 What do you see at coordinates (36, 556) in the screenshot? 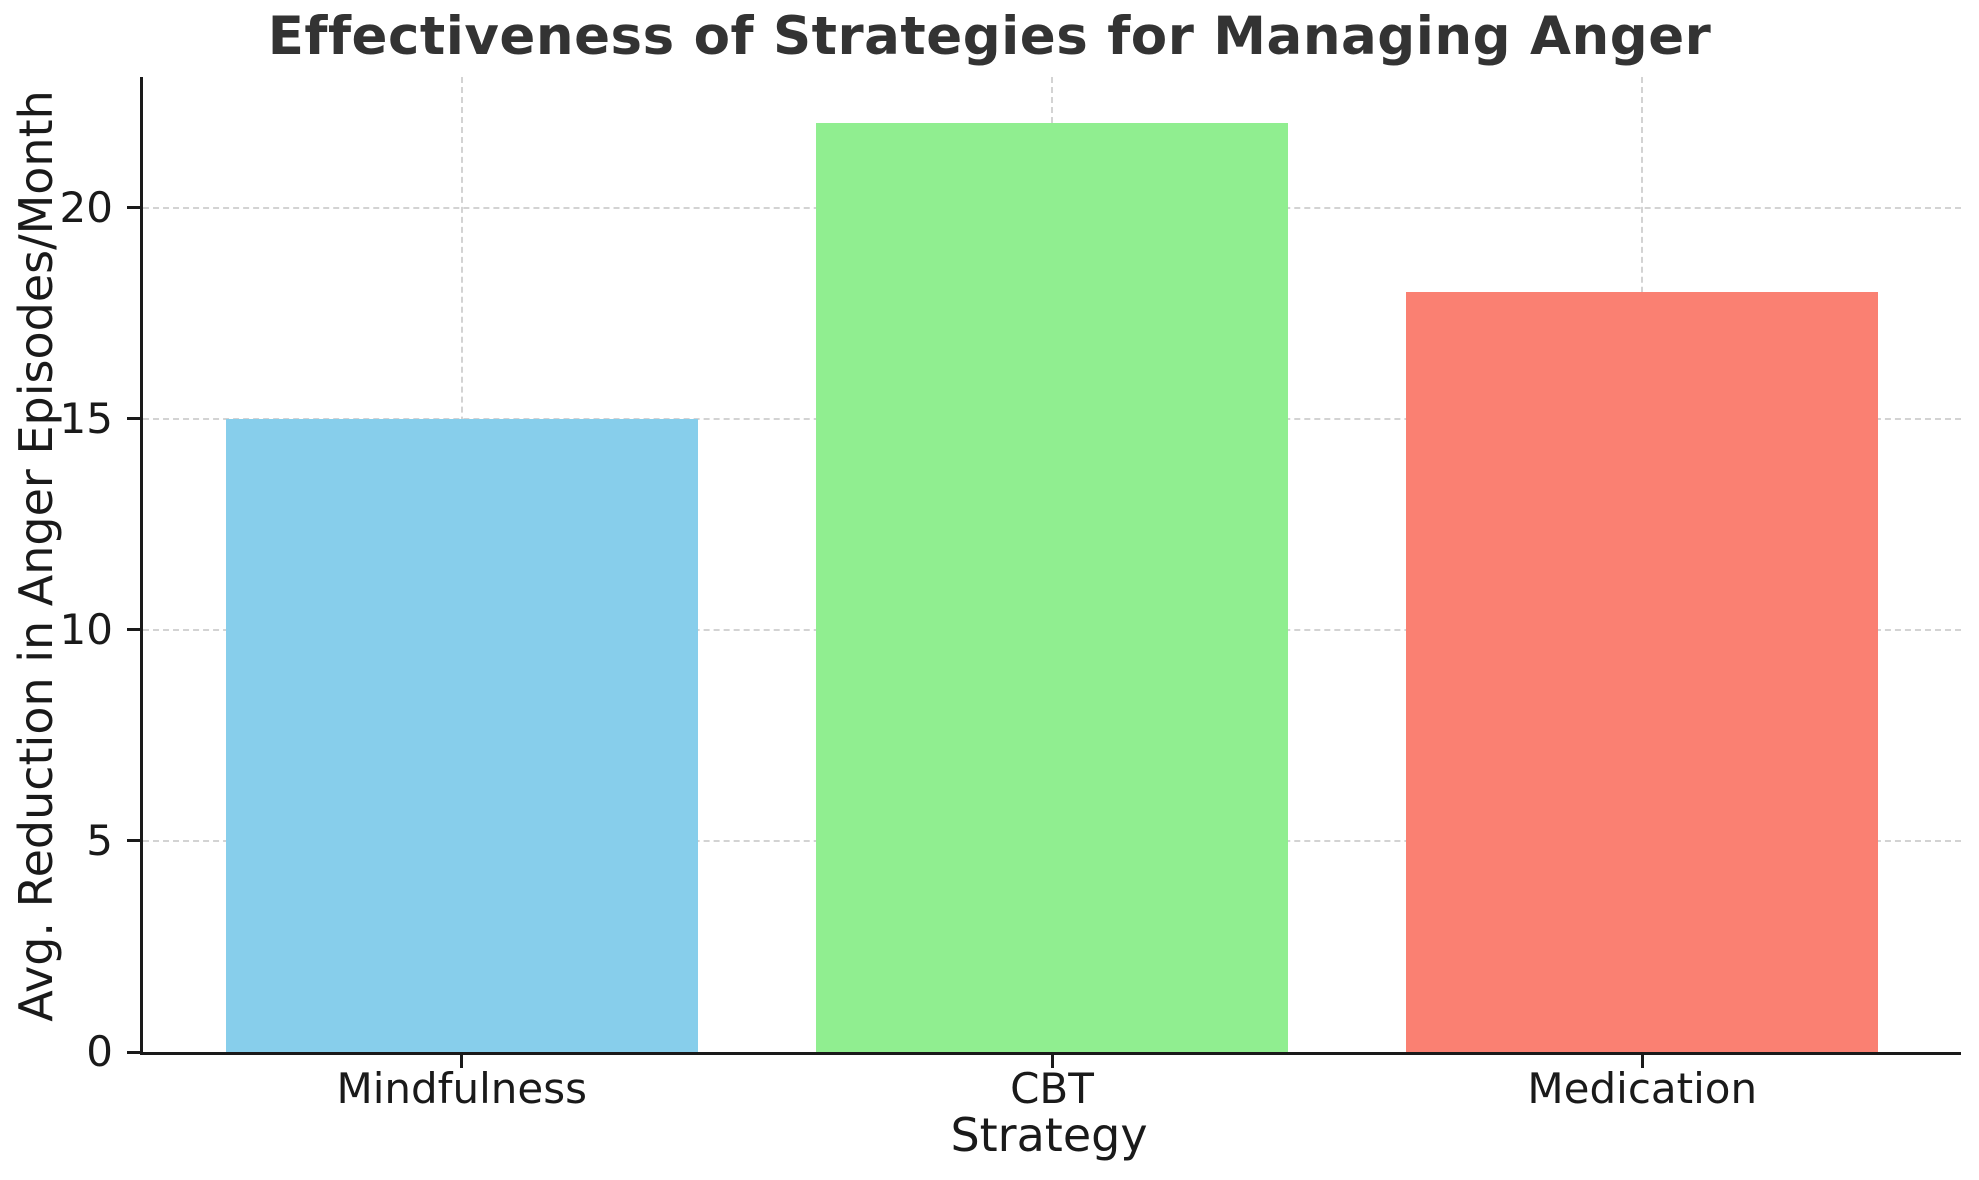
I see `y-axis-label: Avg. Reduction in Anger Episodes/Month` at bounding box center [36, 556].